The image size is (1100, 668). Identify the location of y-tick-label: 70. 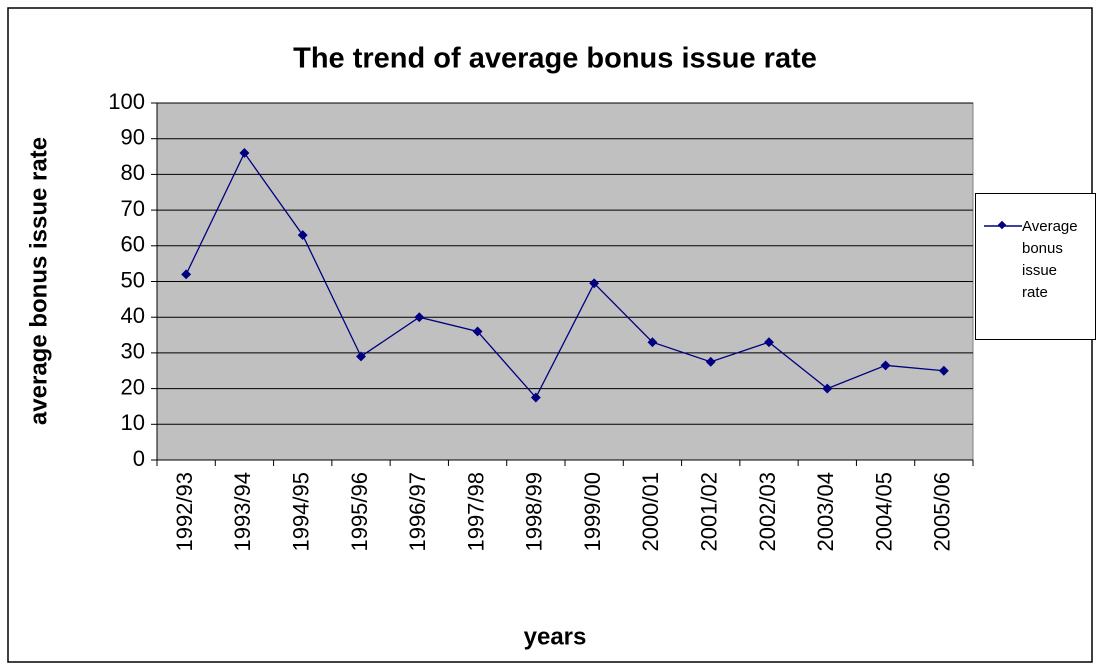
(133, 208).